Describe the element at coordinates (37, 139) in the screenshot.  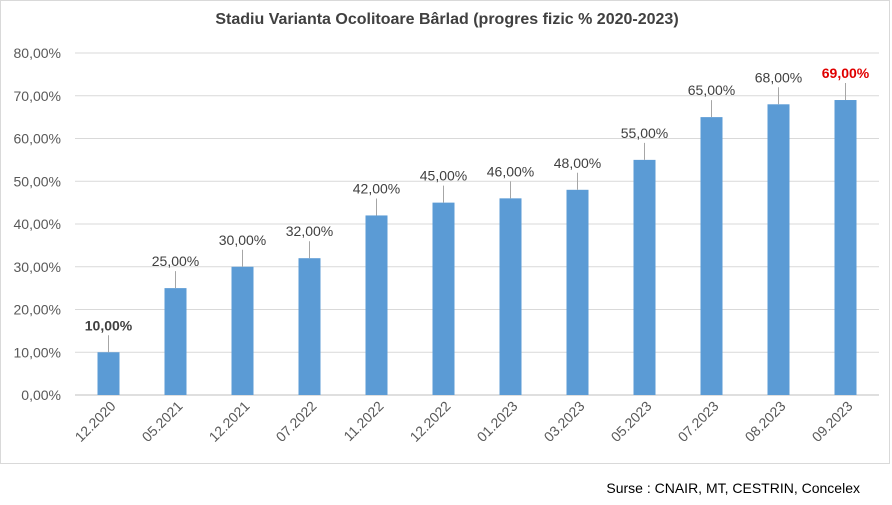
I see `y-tick-label: 60,00%` at that location.